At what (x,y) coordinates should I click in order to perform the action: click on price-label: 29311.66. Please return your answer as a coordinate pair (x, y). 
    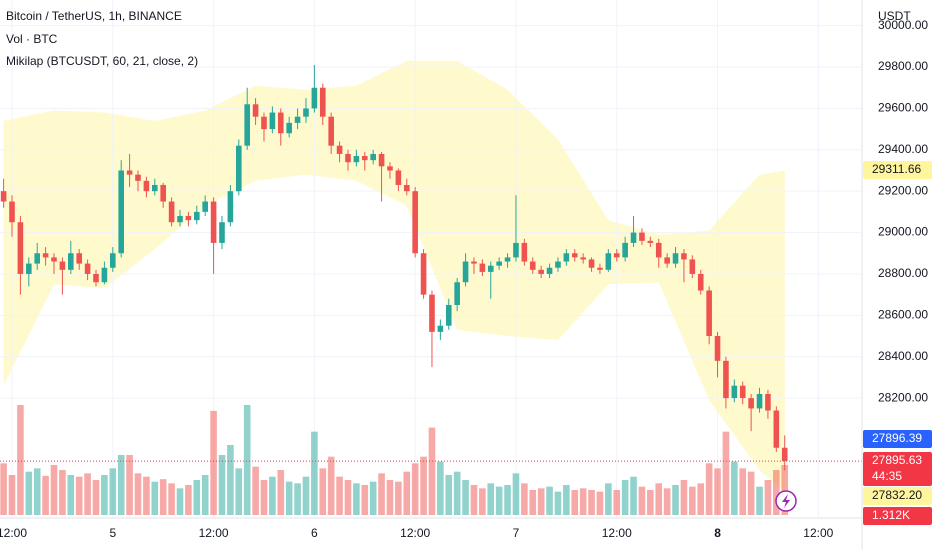
    Looking at the image, I should click on (896, 169).